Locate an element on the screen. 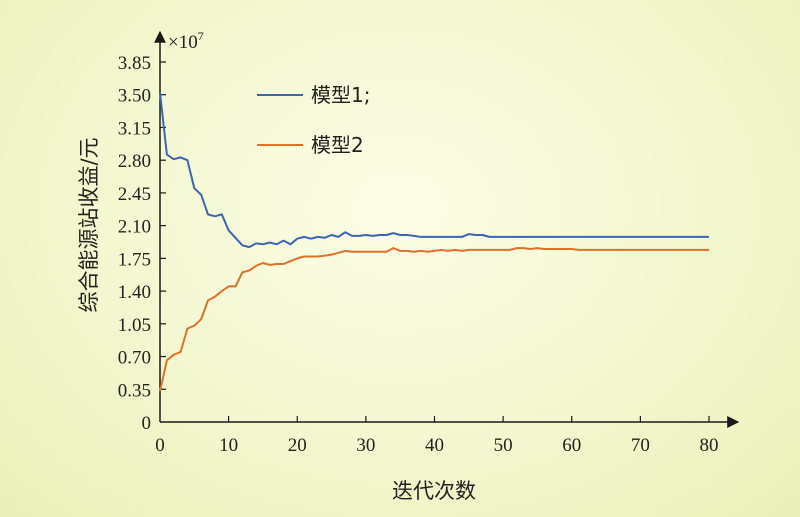 Image resolution: width=800 pixels, height=517 pixels. y-tick-label: 2.10 is located at coordinates (134, 227).